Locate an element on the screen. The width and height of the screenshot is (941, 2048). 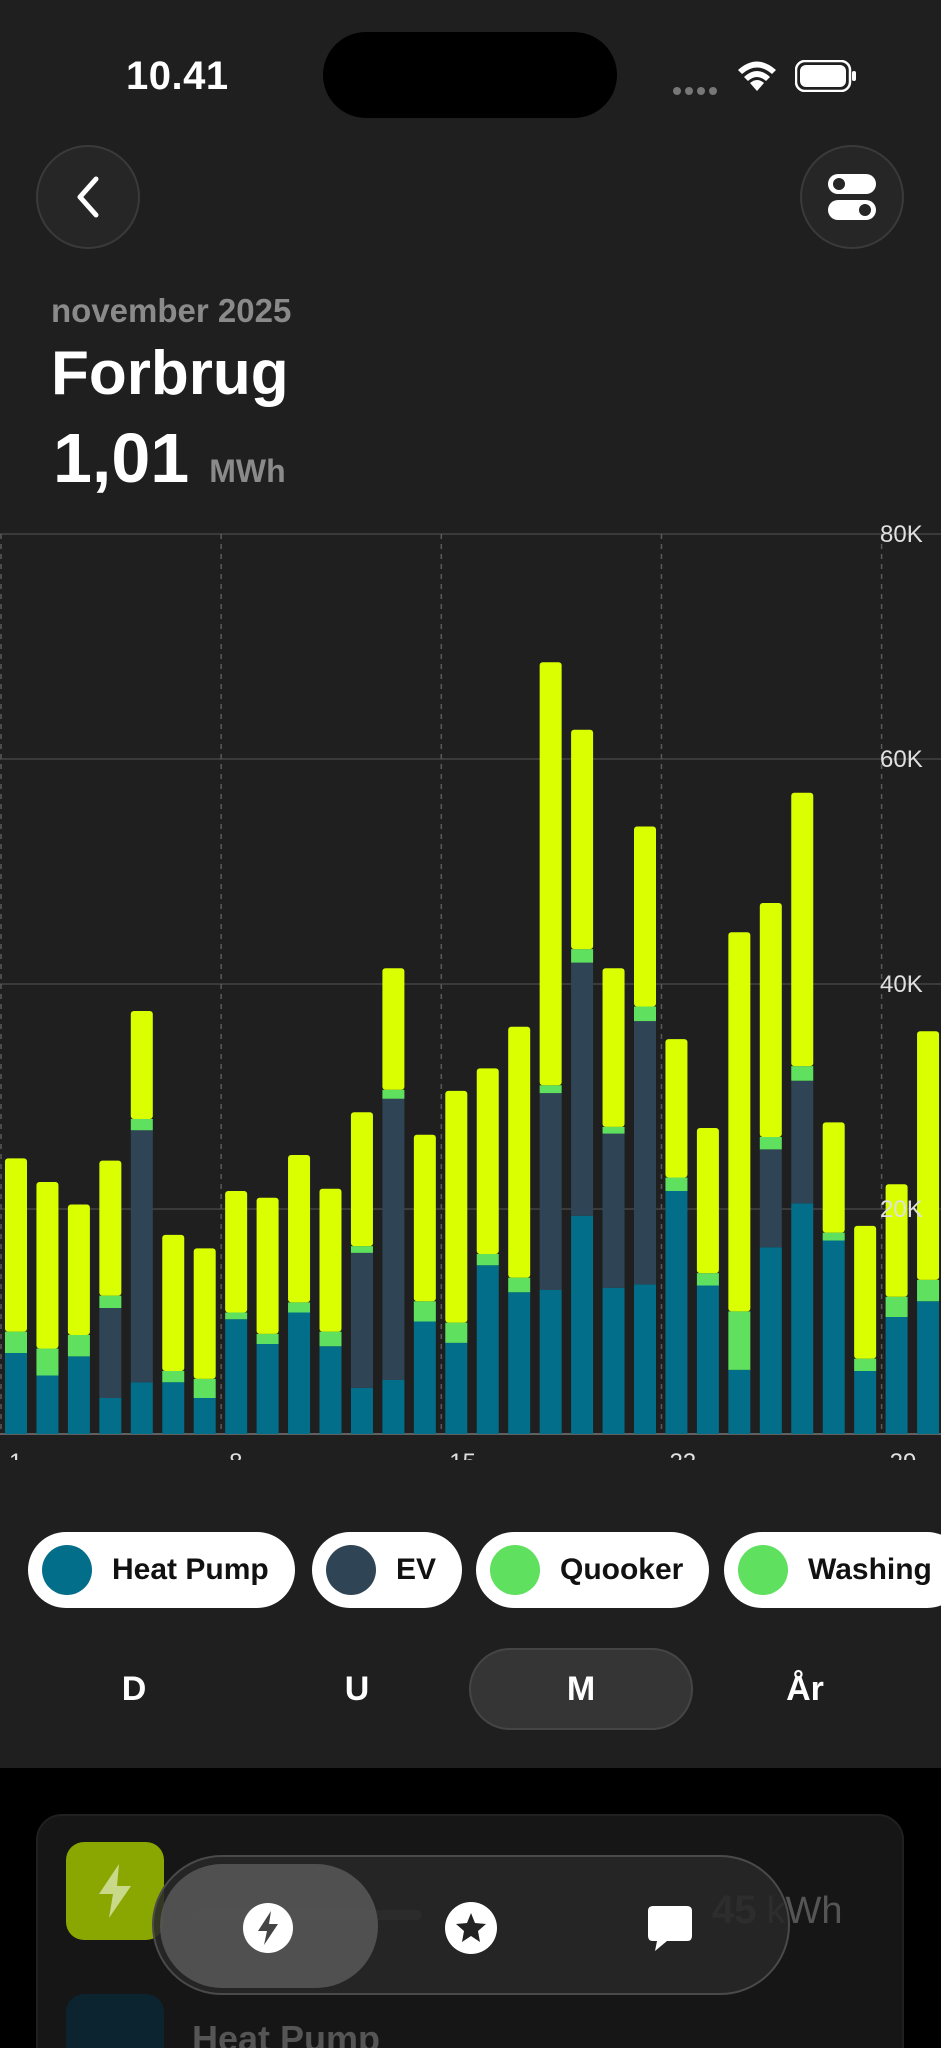
period-option-month: M is located at coordinates (581, 1689).